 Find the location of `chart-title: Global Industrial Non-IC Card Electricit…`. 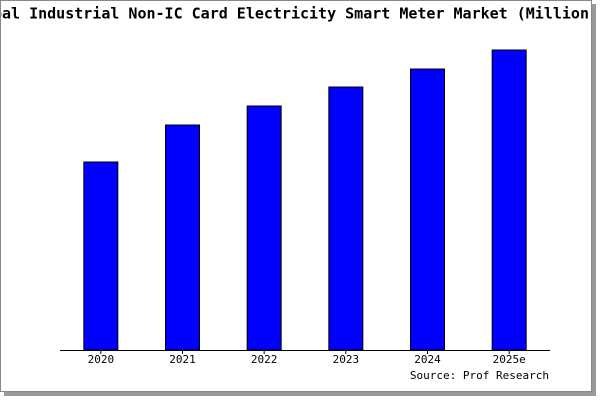

chart-title: Global Industrial Non-IC Card Electricit… is located at coordinates (300, 14).